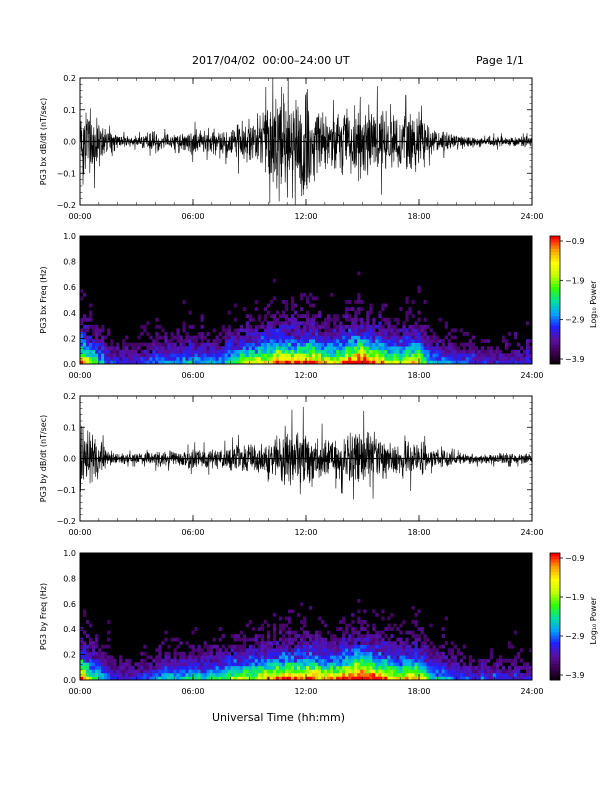  What do you see at coordinates (69, 578) in the screenshot?
I see `y-tick-label: 0.8` at bounding box center [69, 578].